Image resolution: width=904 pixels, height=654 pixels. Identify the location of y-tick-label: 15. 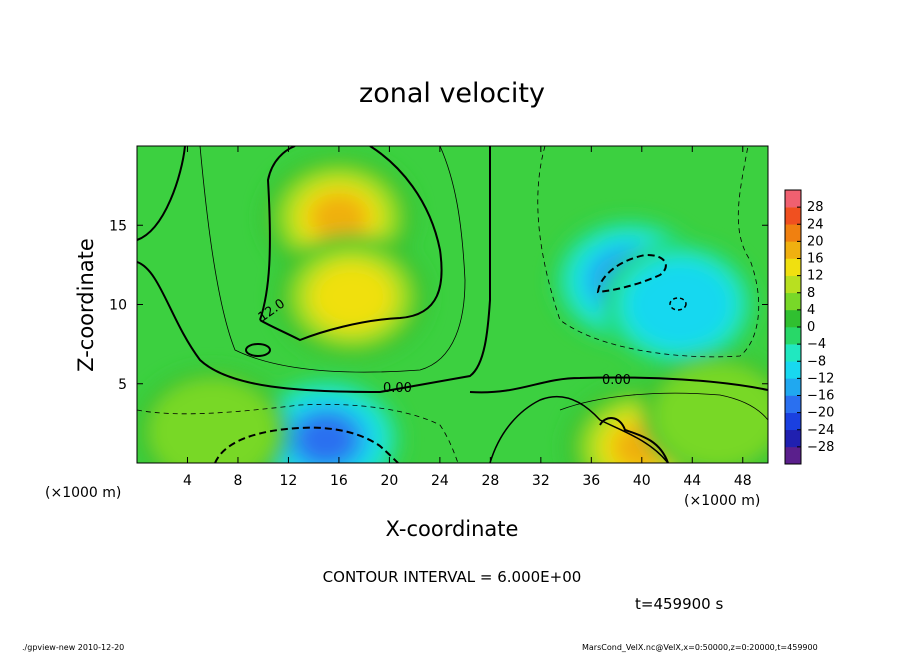
(118, 226).